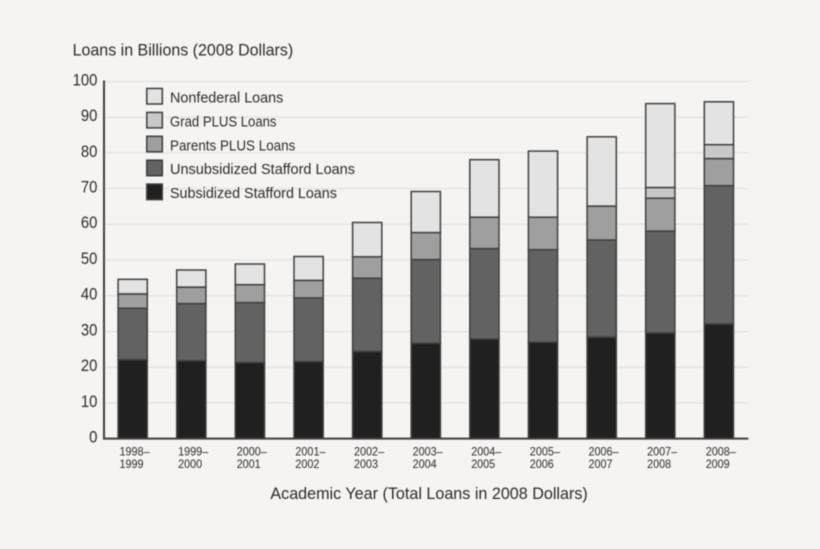 Image resolution: width=820 pixels, height=549 pixels. What do you see at coordinates (483, 464) in the screenshot?
I see `svg-text: 2005` at bounding box center [483, 464].